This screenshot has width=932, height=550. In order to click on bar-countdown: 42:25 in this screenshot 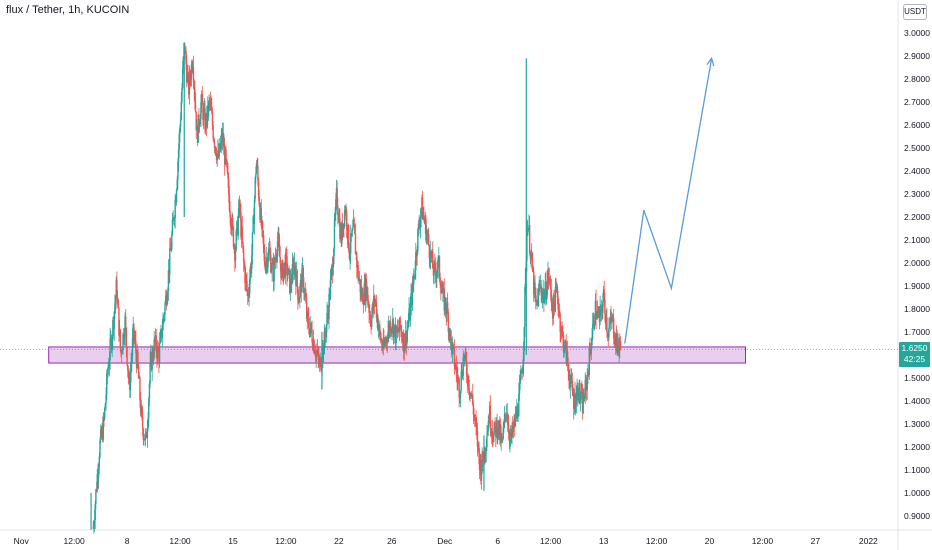, I will do `click(914, 359)`.